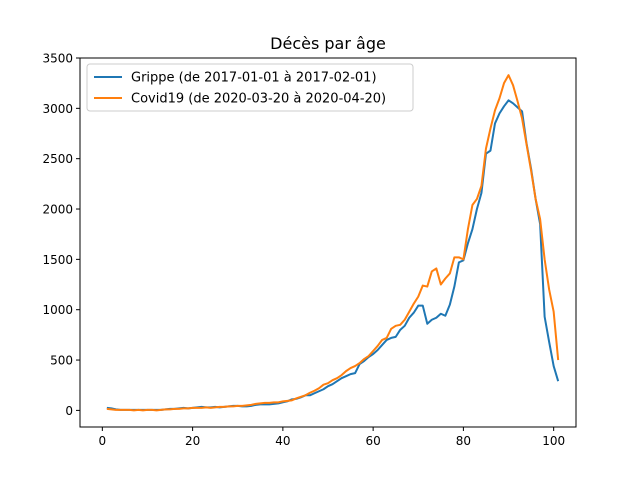 This screenshot has height=480, width=640. I want to click on y-tick-label: 1500, so click(57, 260).